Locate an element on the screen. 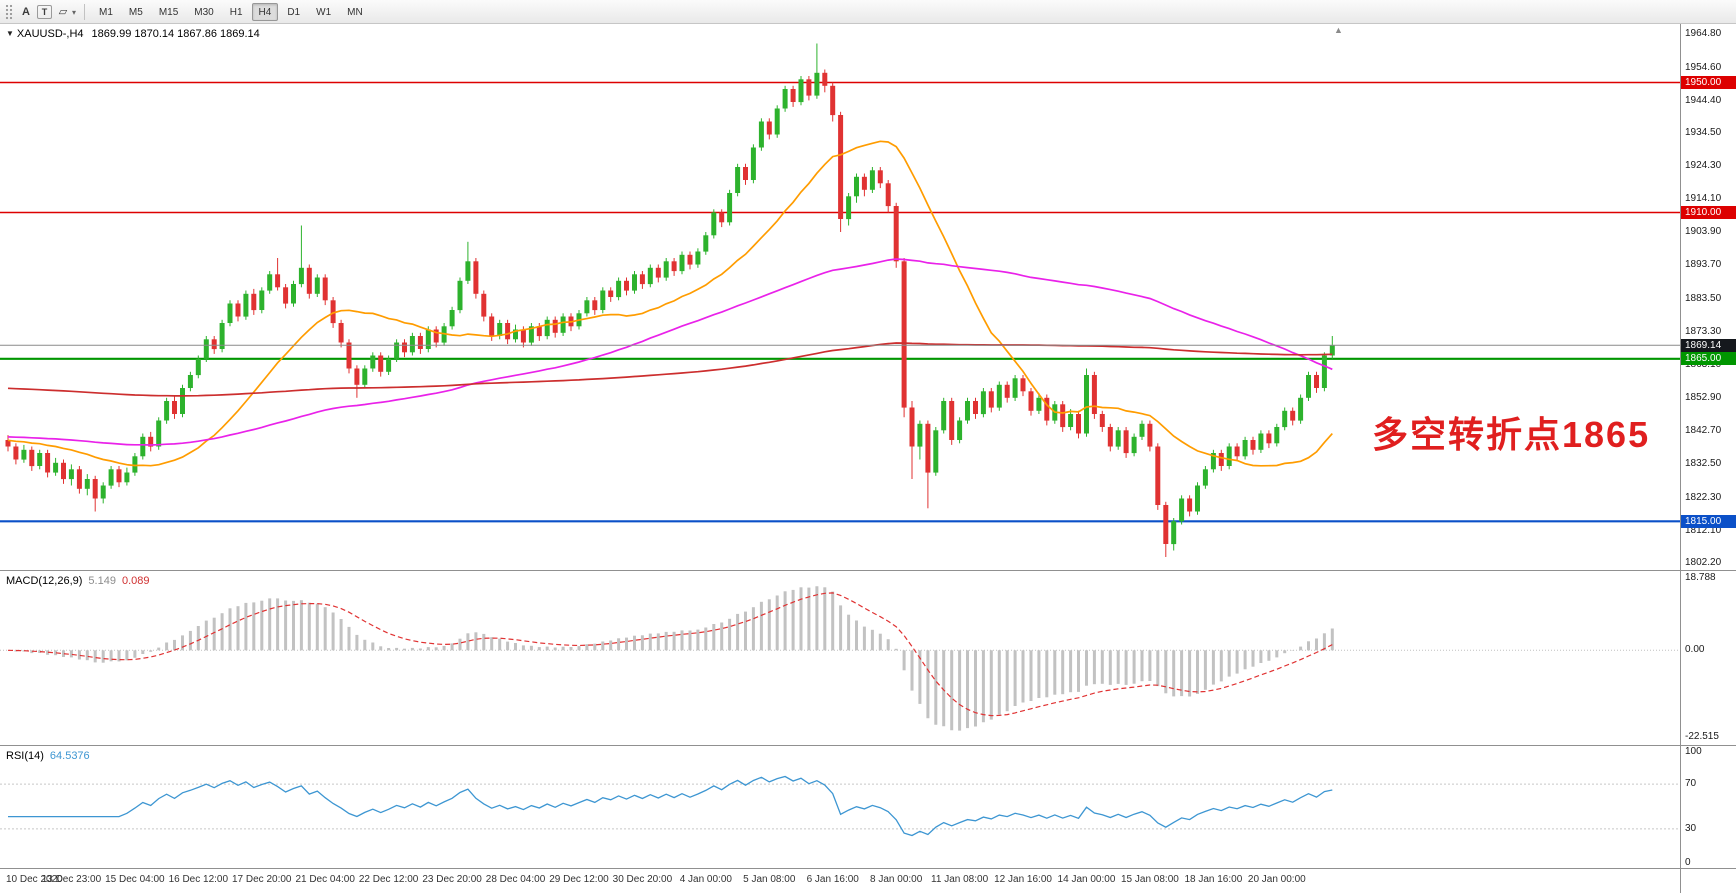  macd-label-row: MACD(12,26,9) 5.149 0.089 is located at coordinates (77, 581).